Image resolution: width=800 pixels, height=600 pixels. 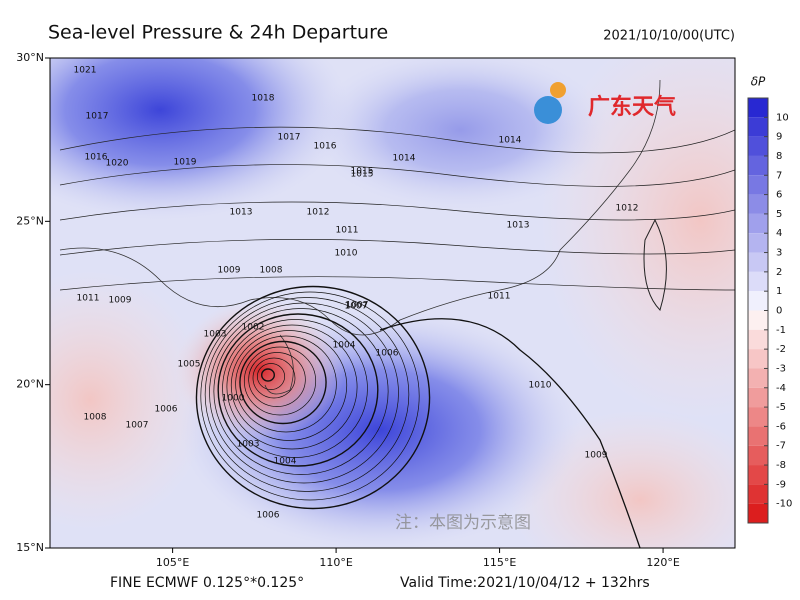 What do you see at coordinates (781, 330) in the screenshot?
I see `colorbar-tick-label: -1` at bounding box center [781, 330].